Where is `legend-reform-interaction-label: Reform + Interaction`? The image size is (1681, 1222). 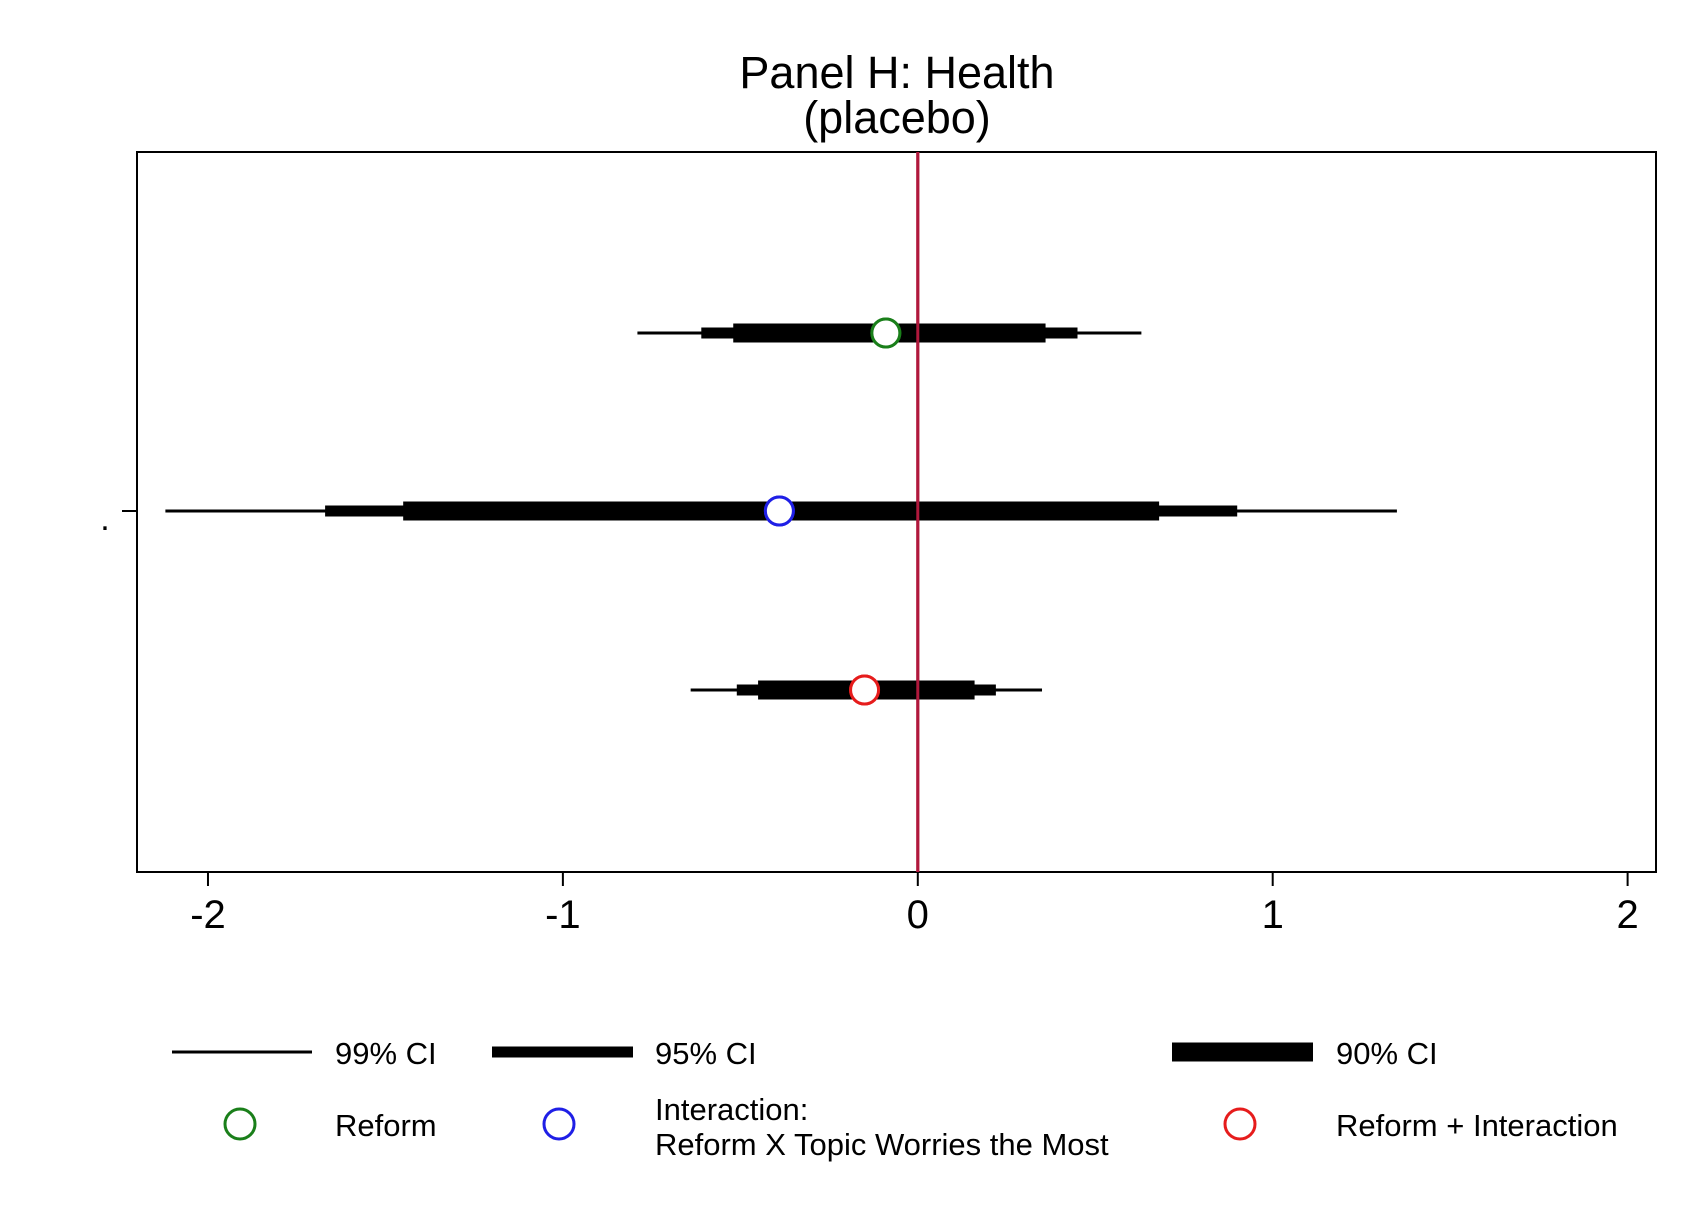
legend-reform-interaction-label: Reform + Interaction is located at coordinates (1477, 1125).